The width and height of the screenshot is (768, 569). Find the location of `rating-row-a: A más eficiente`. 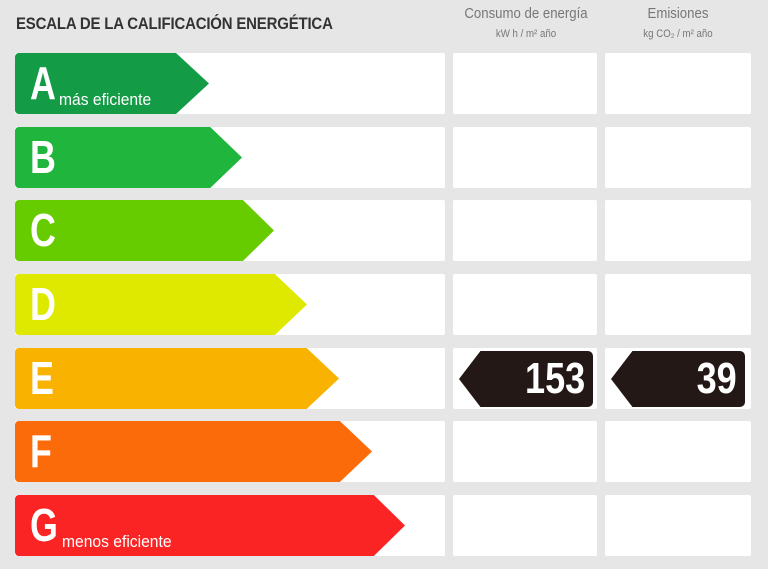

rating-row-a: A más eficiente is located at coordinates (384, 83).